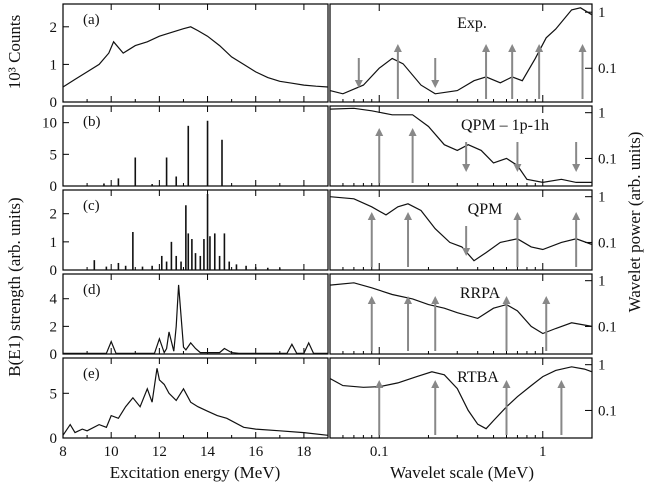 Image resolution: width=653 pixels, height=490 pixels. What do you see at coordinates (54, 394) in the screenshot?
I see `y-tick-label: 5` at bounding box center [54, 394].